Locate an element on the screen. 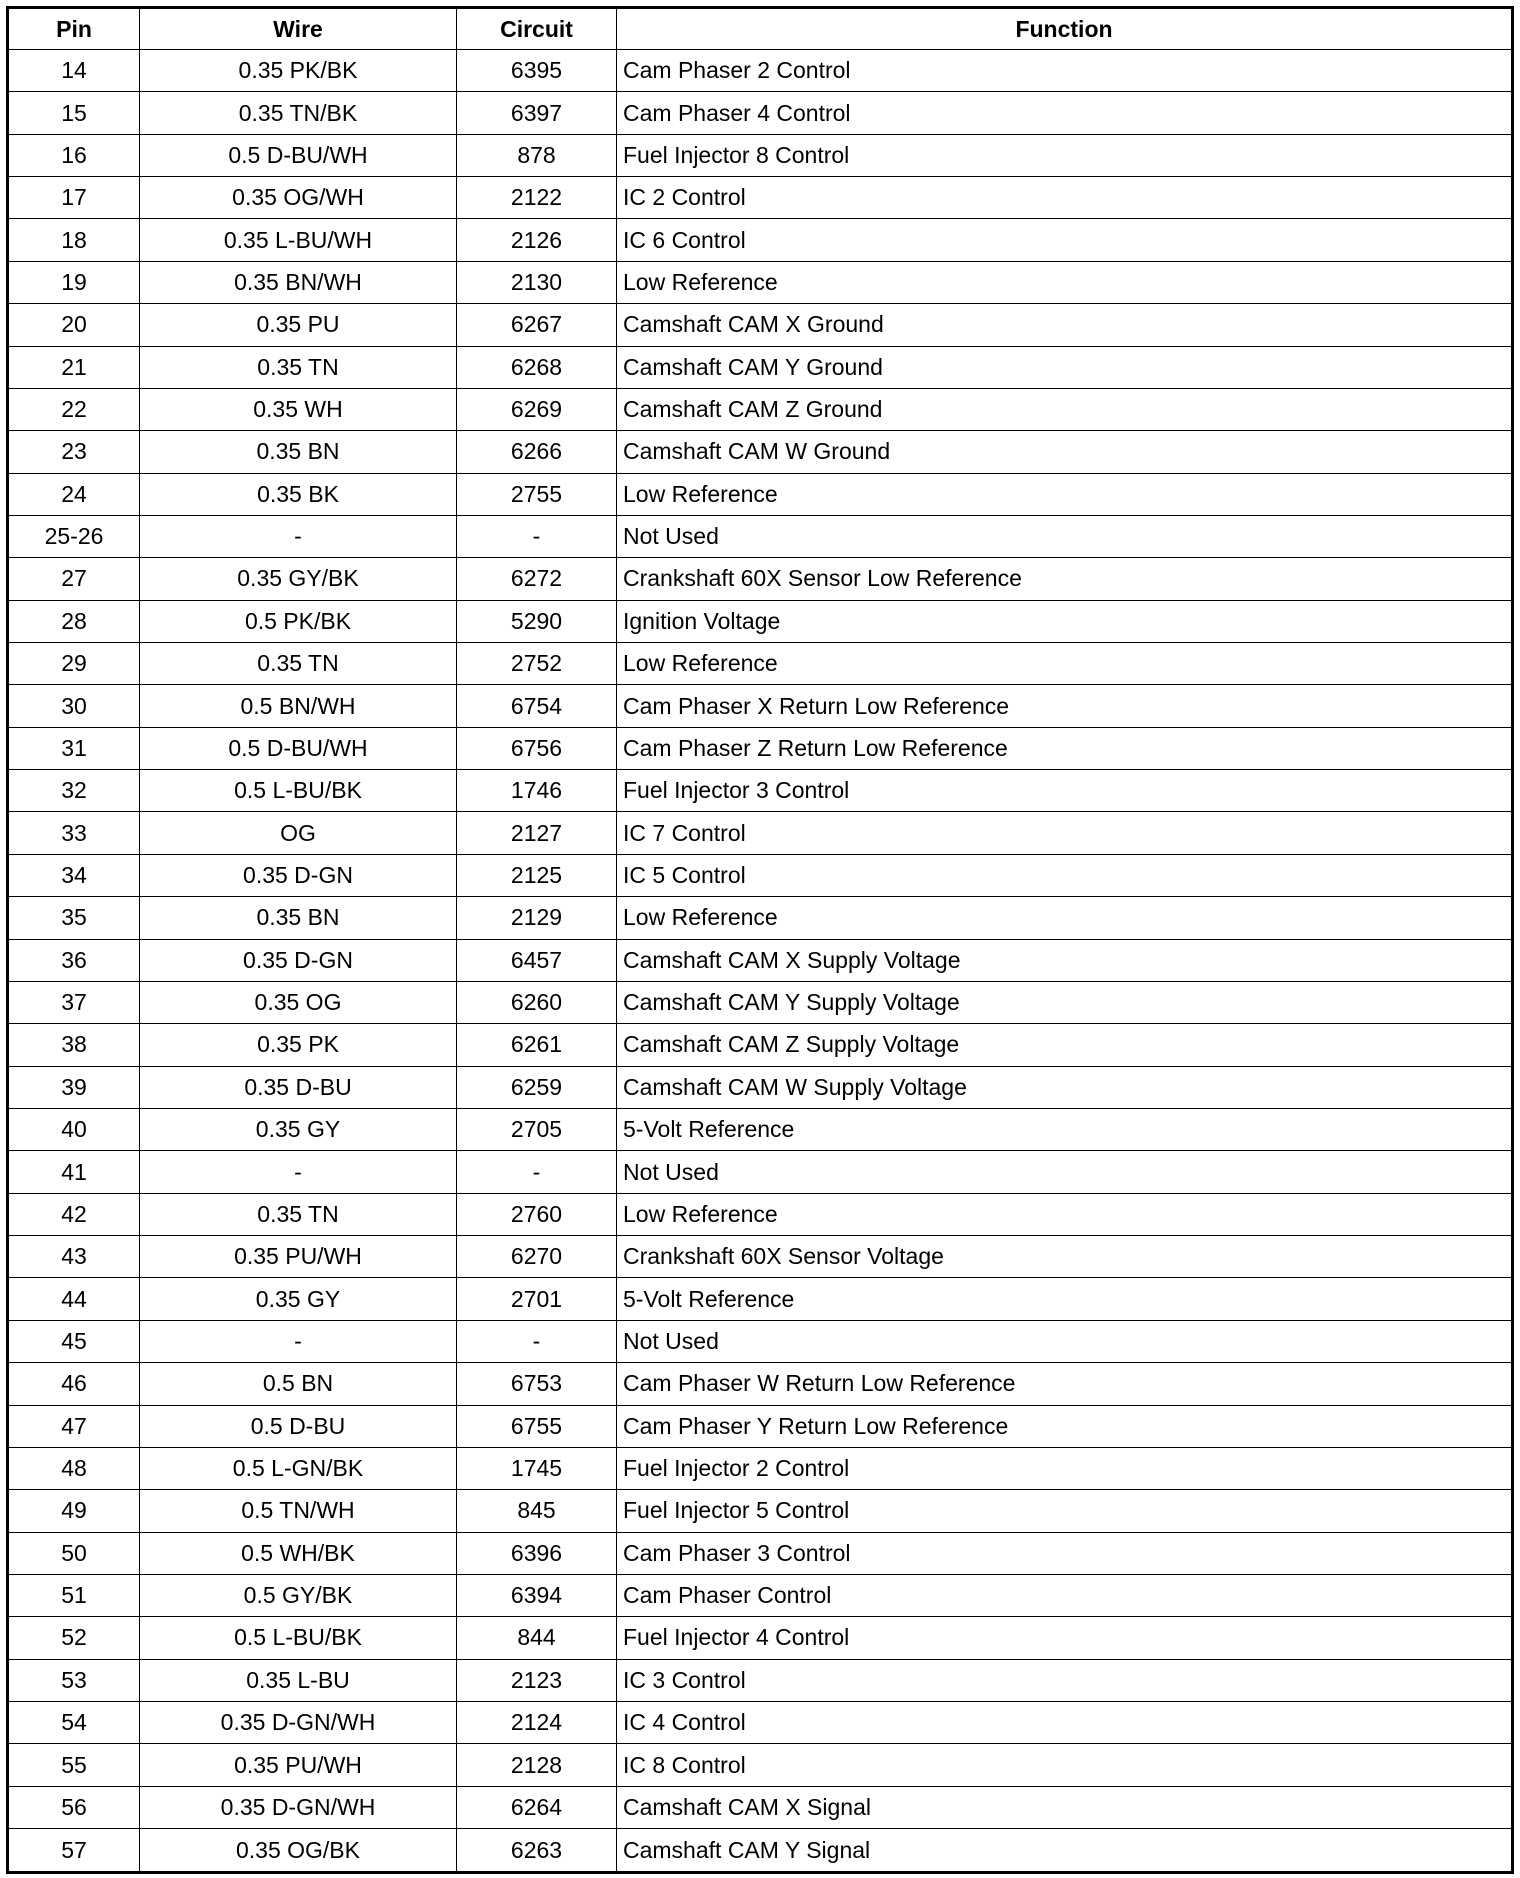 This screenshot has width=1520, height=1878. circuit-cell: 6260 is located at coordinates (536, 1002).